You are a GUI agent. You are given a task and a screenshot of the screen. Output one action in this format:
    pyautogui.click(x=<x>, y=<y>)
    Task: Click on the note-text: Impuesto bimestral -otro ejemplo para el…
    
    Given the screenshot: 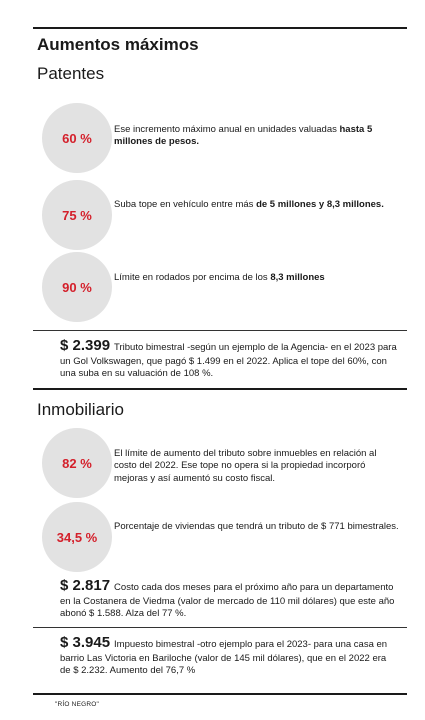 What is the action you would take?
    pyautogui.click(x=224, y=657)
    